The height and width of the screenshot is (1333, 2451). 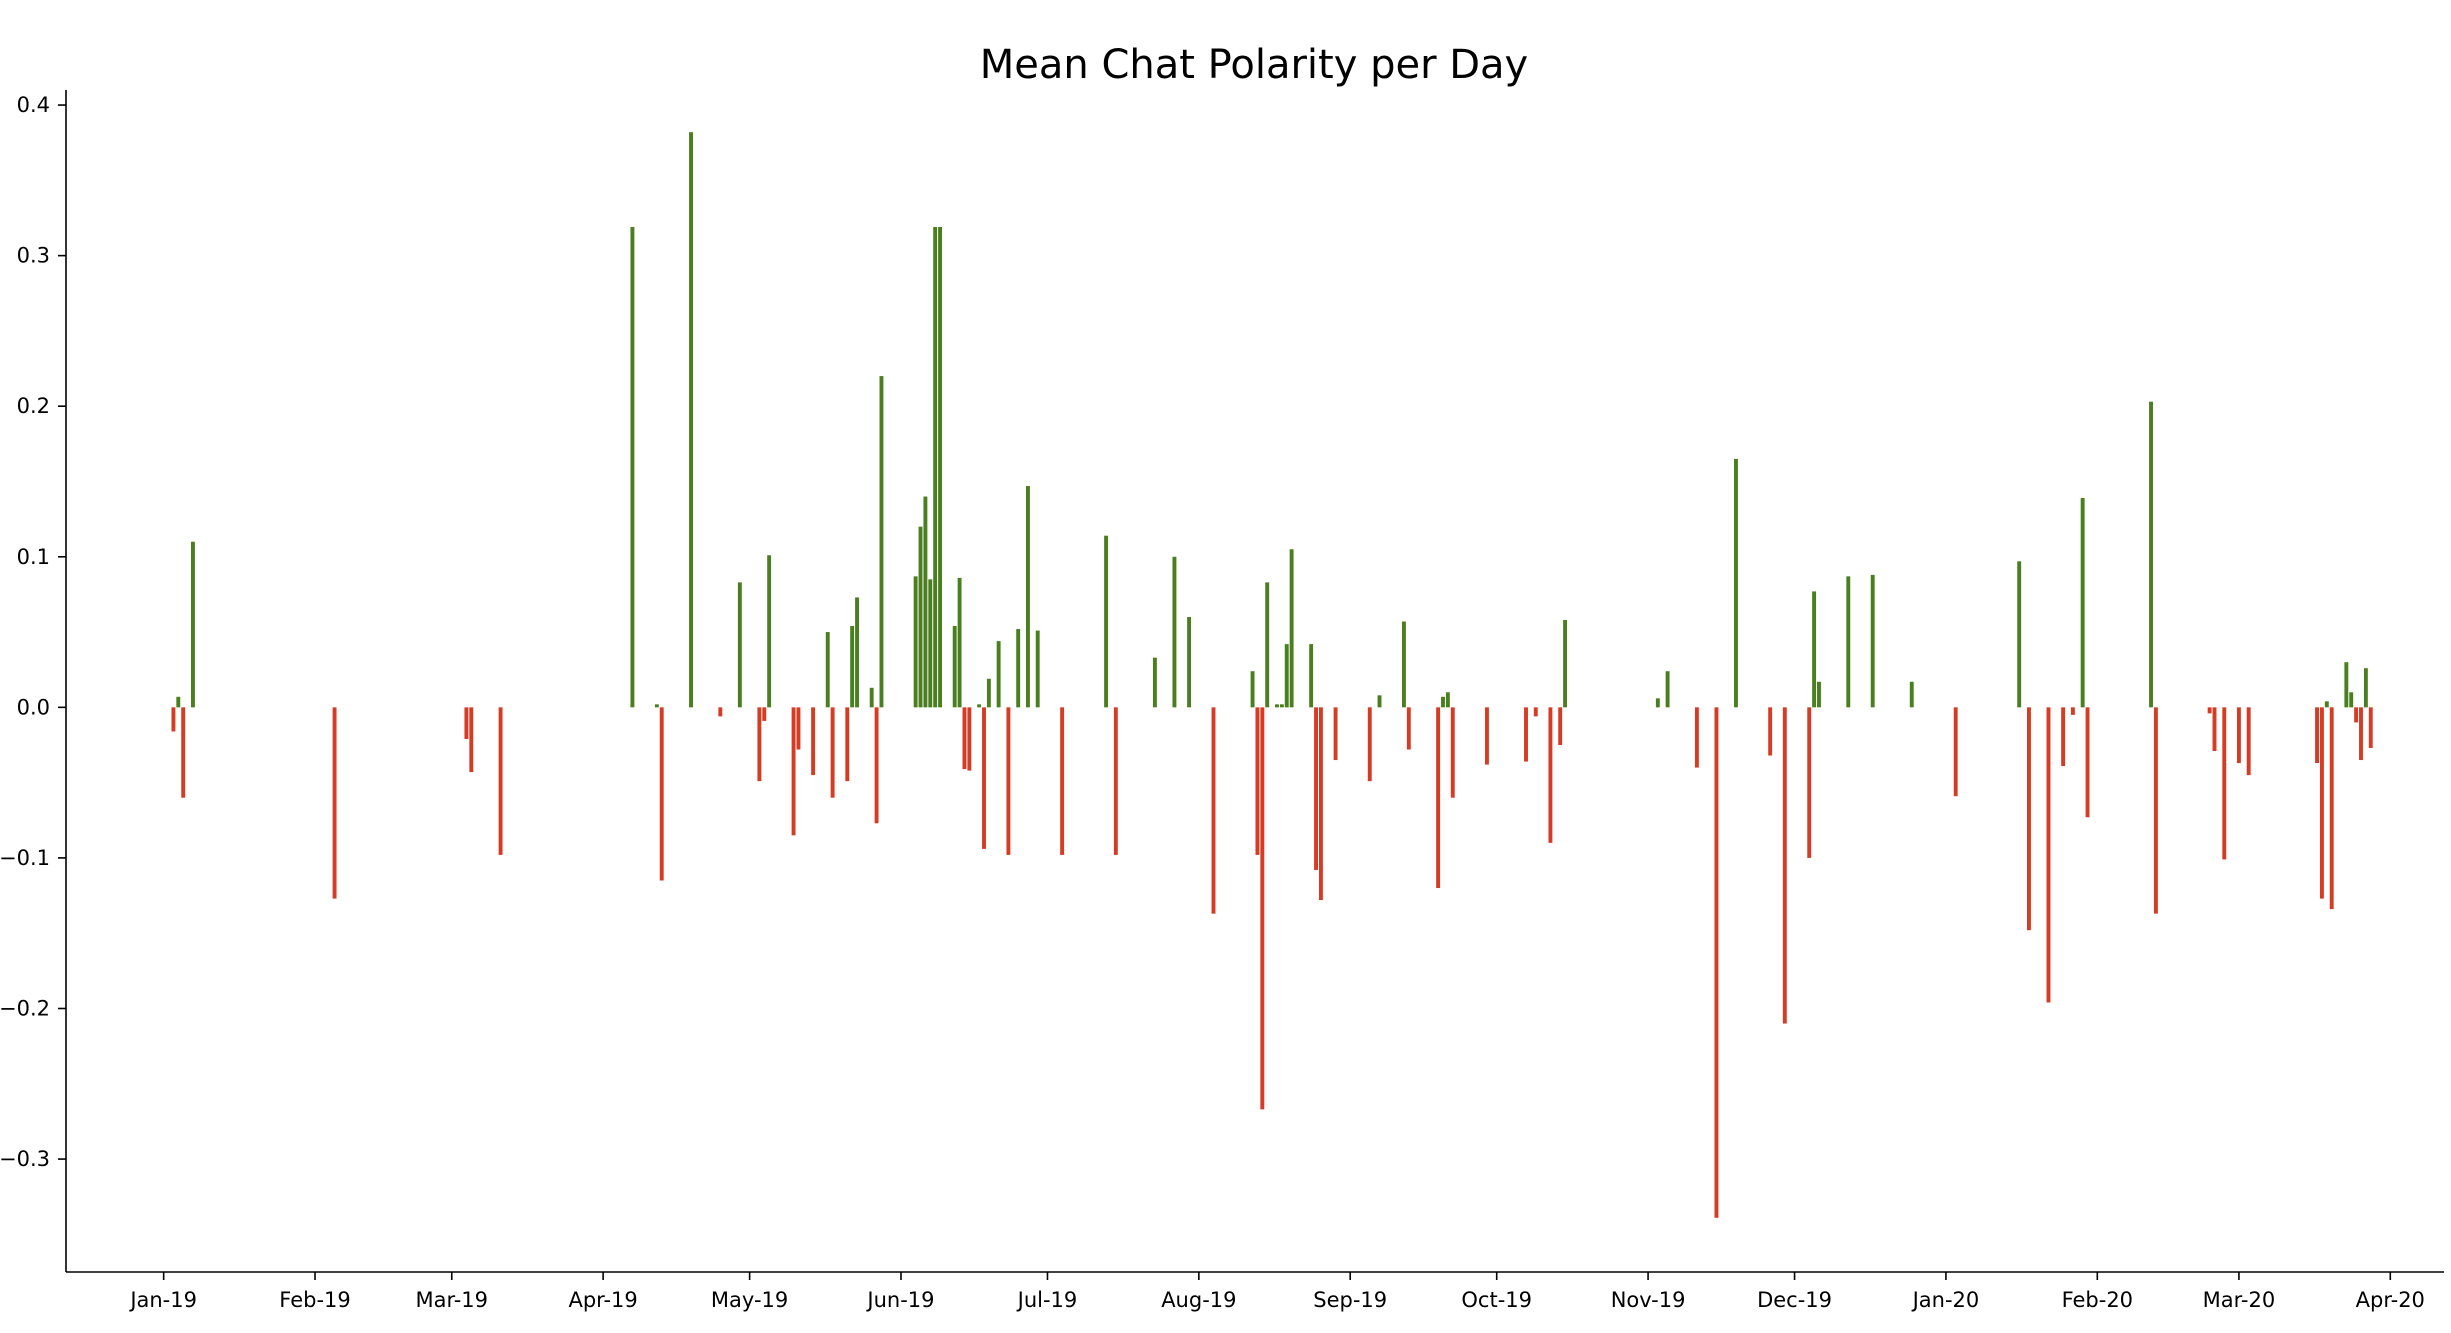 I want to click on x-tick-label: Jun-19, so click(x=899, y=1300).